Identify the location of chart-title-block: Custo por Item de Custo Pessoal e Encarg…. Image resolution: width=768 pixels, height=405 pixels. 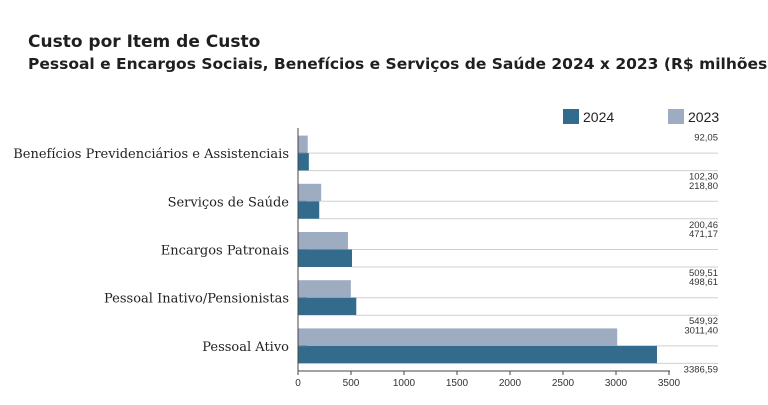
(398, 53).